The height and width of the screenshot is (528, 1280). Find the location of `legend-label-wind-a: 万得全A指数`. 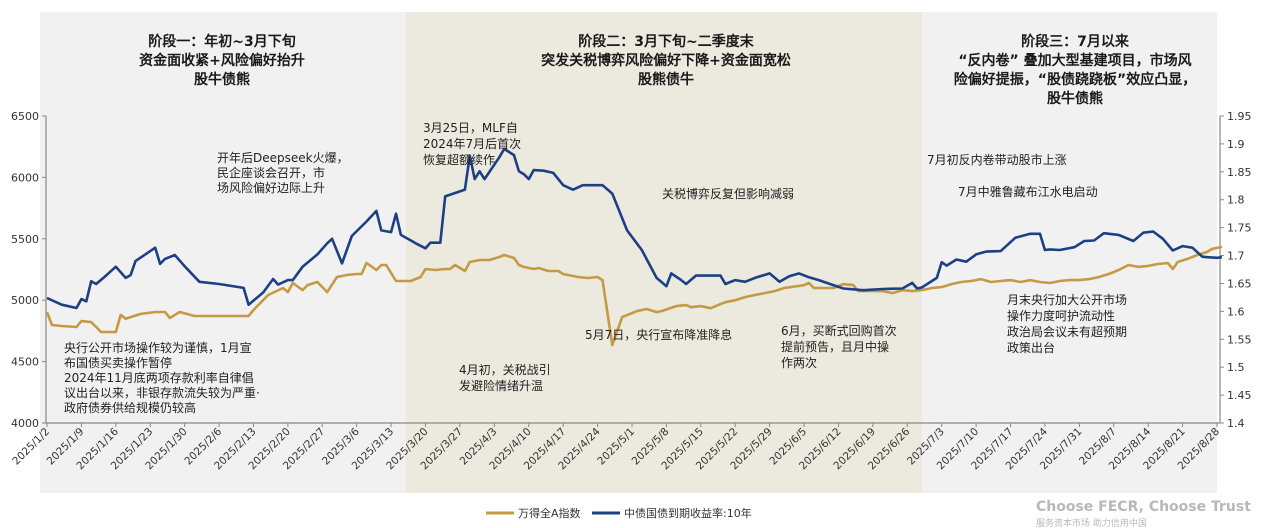

legend-label-wind-a: 万得全A指数 is located at coordinates (549, 513).